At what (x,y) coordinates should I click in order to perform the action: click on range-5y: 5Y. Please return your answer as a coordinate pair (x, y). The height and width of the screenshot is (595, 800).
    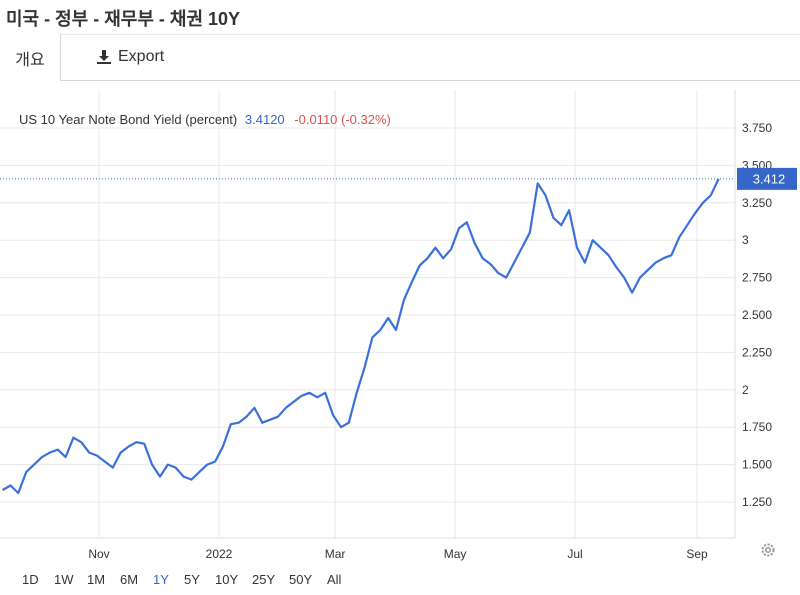
    Looking at the image, I should click on (192, 579).